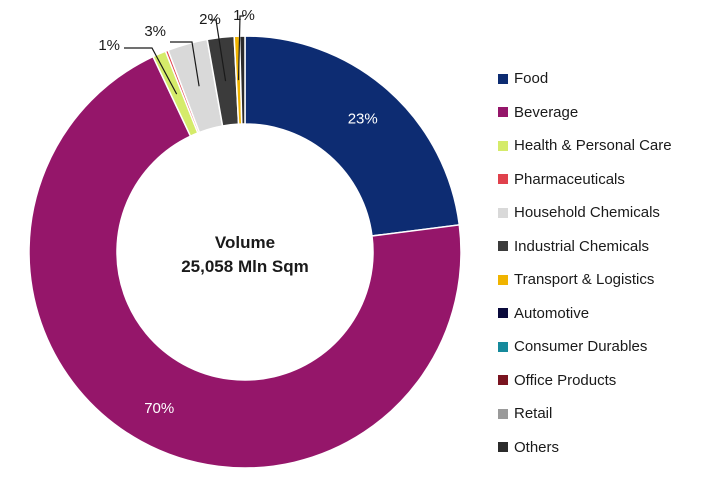 The width and height of the screenshot is (716, 477). I want to click on legend-item-beverage: Beverage, so click(585, 113).